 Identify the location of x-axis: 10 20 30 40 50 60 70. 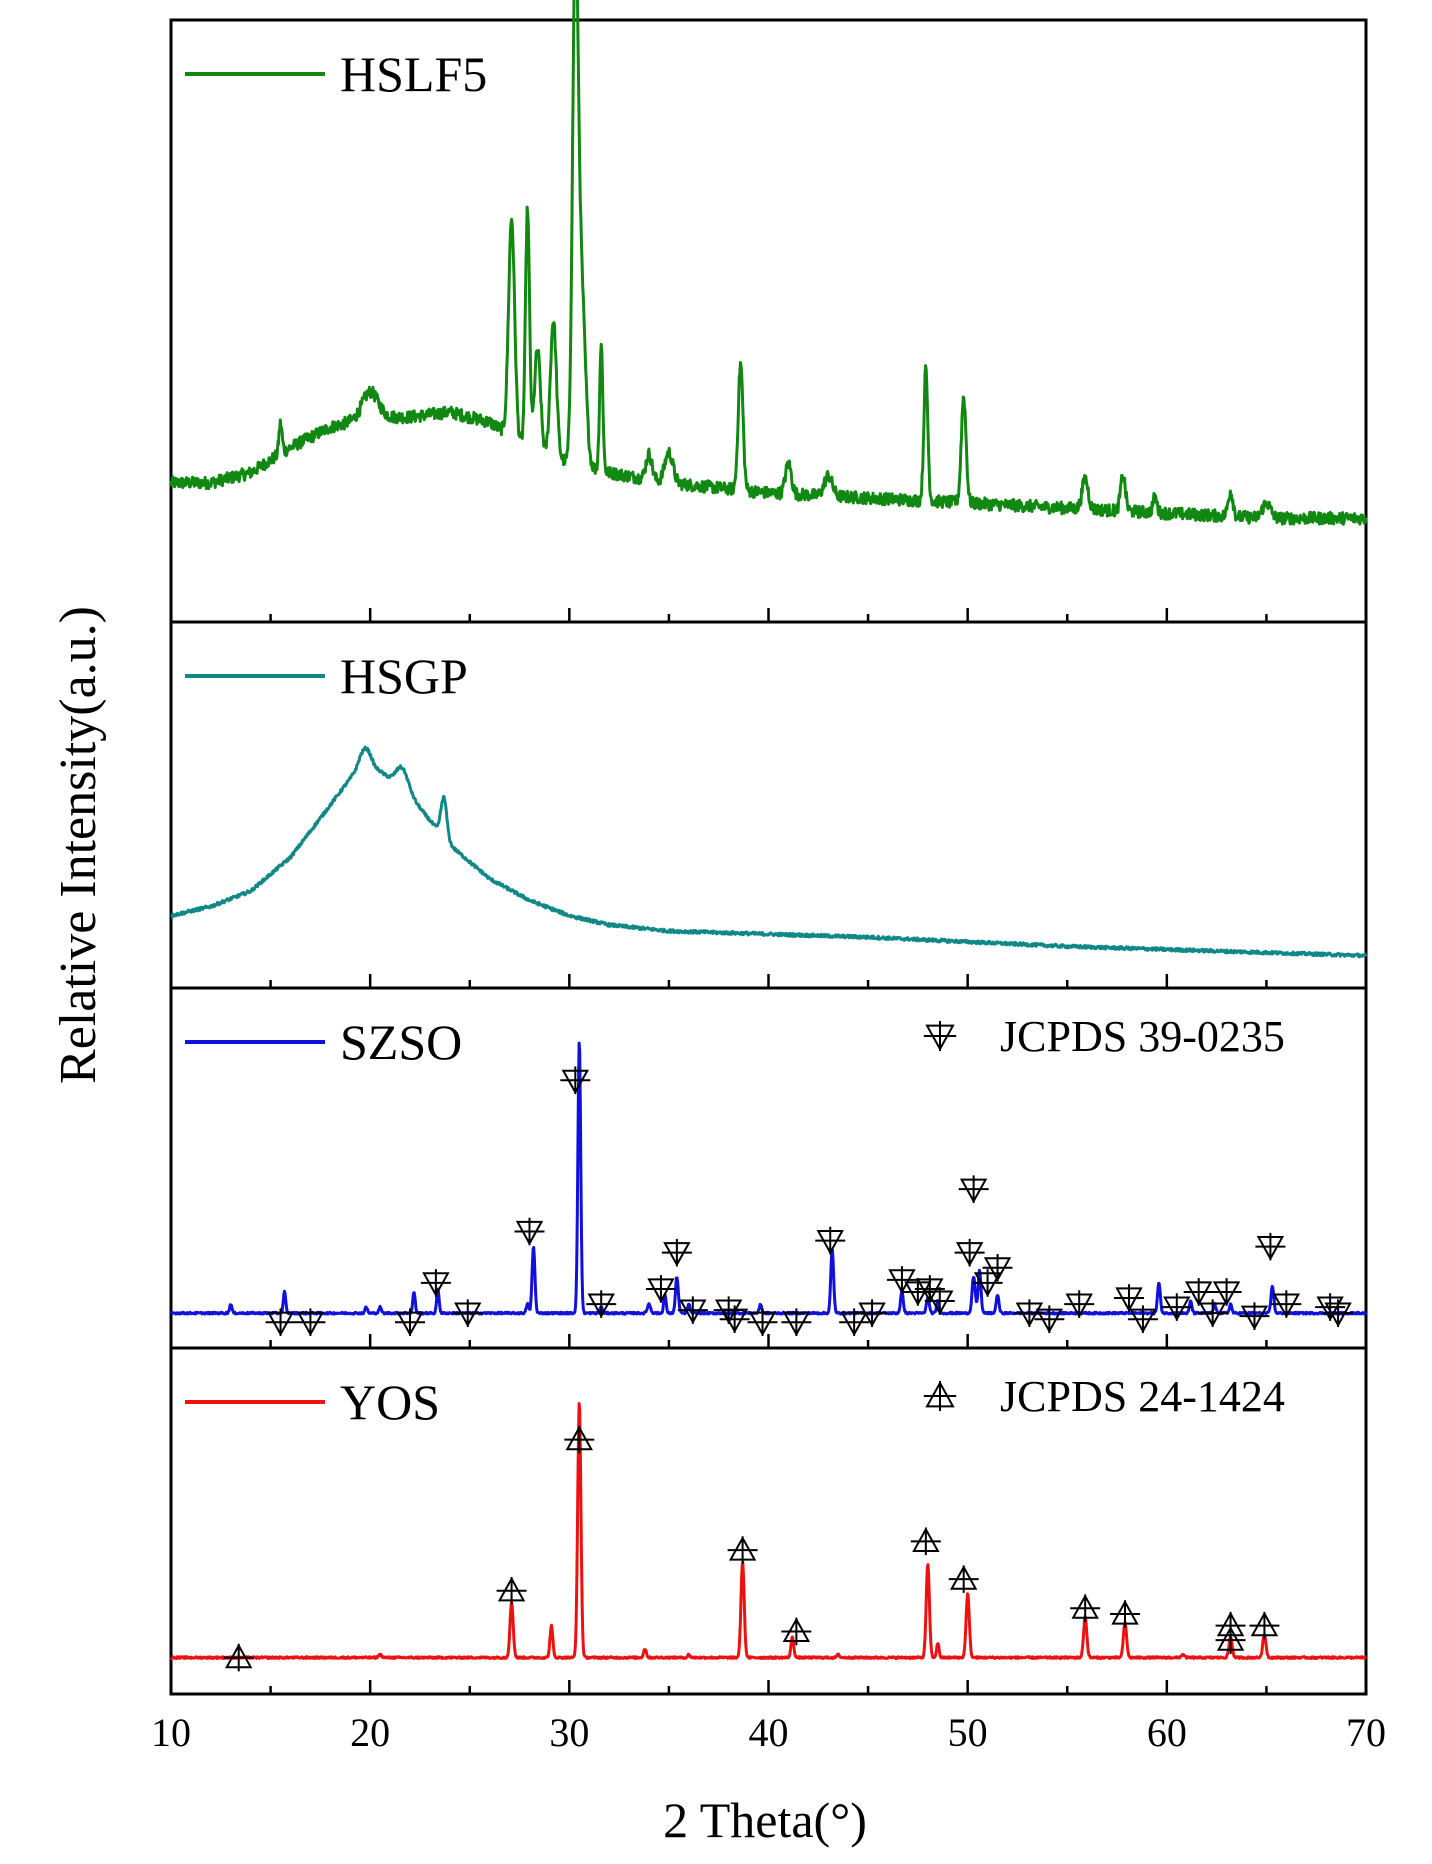
(768, 1732).